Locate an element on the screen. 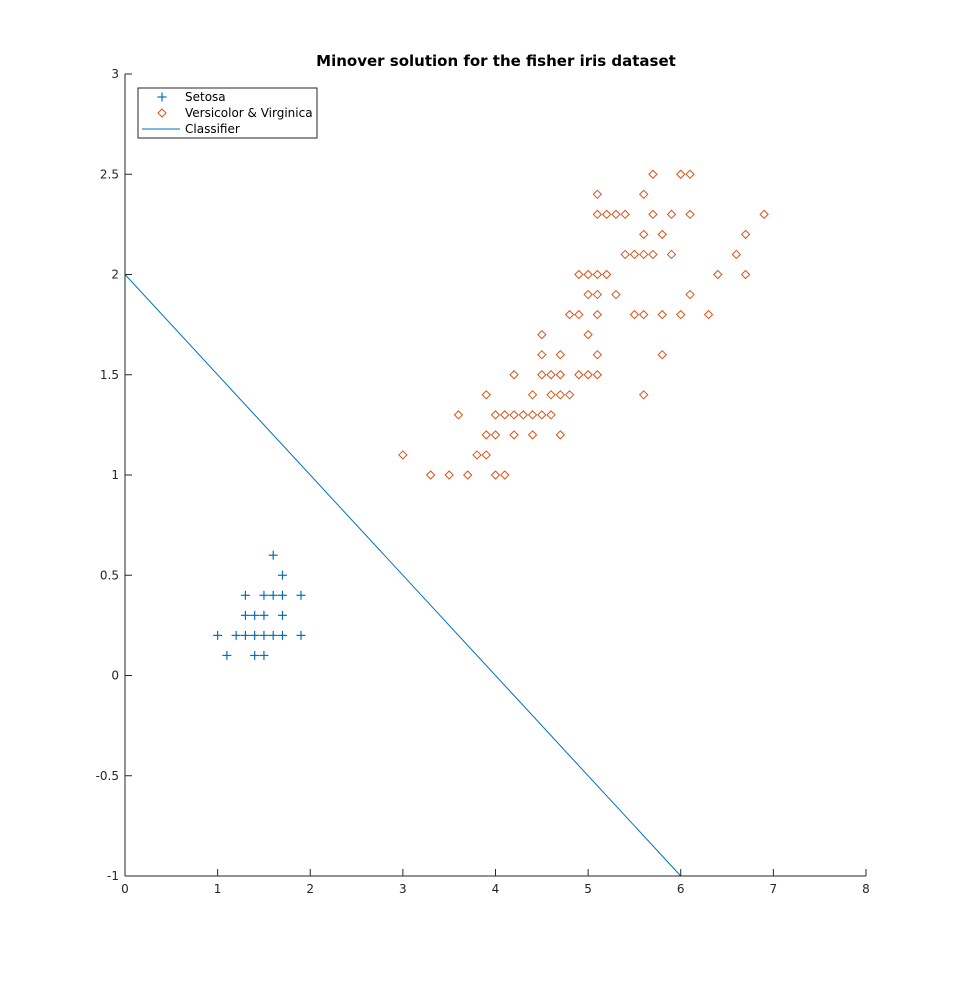  x-tick-label-4: 4 is located at coordinates (496, 889).